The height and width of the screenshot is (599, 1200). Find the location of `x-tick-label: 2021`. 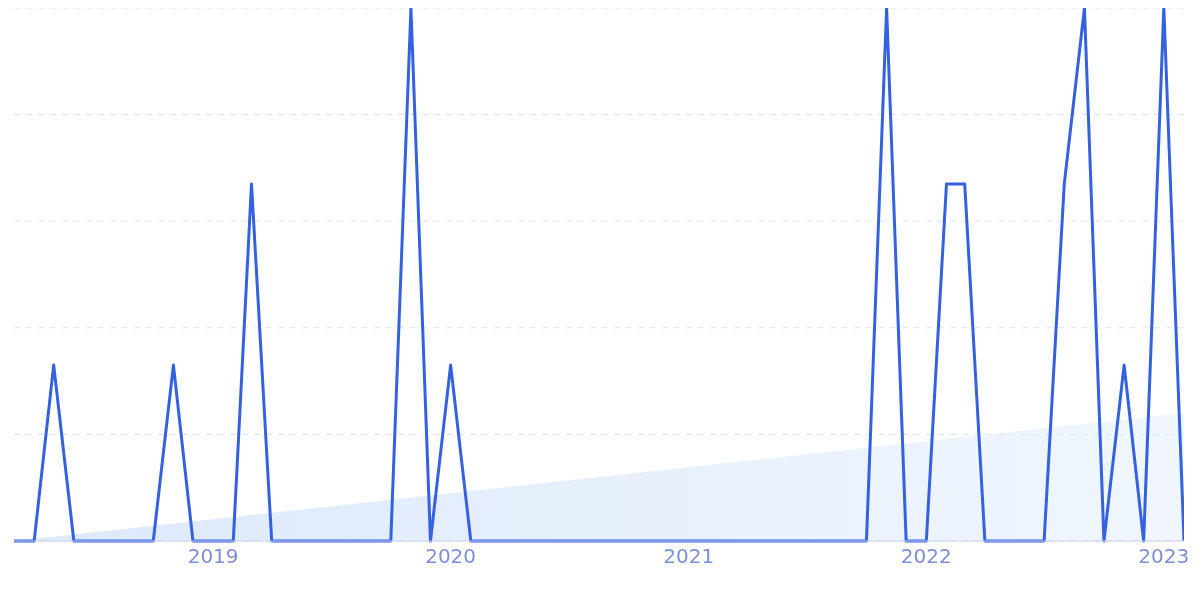

x-tick-label: 2021 is located at coordinates (689, 556).